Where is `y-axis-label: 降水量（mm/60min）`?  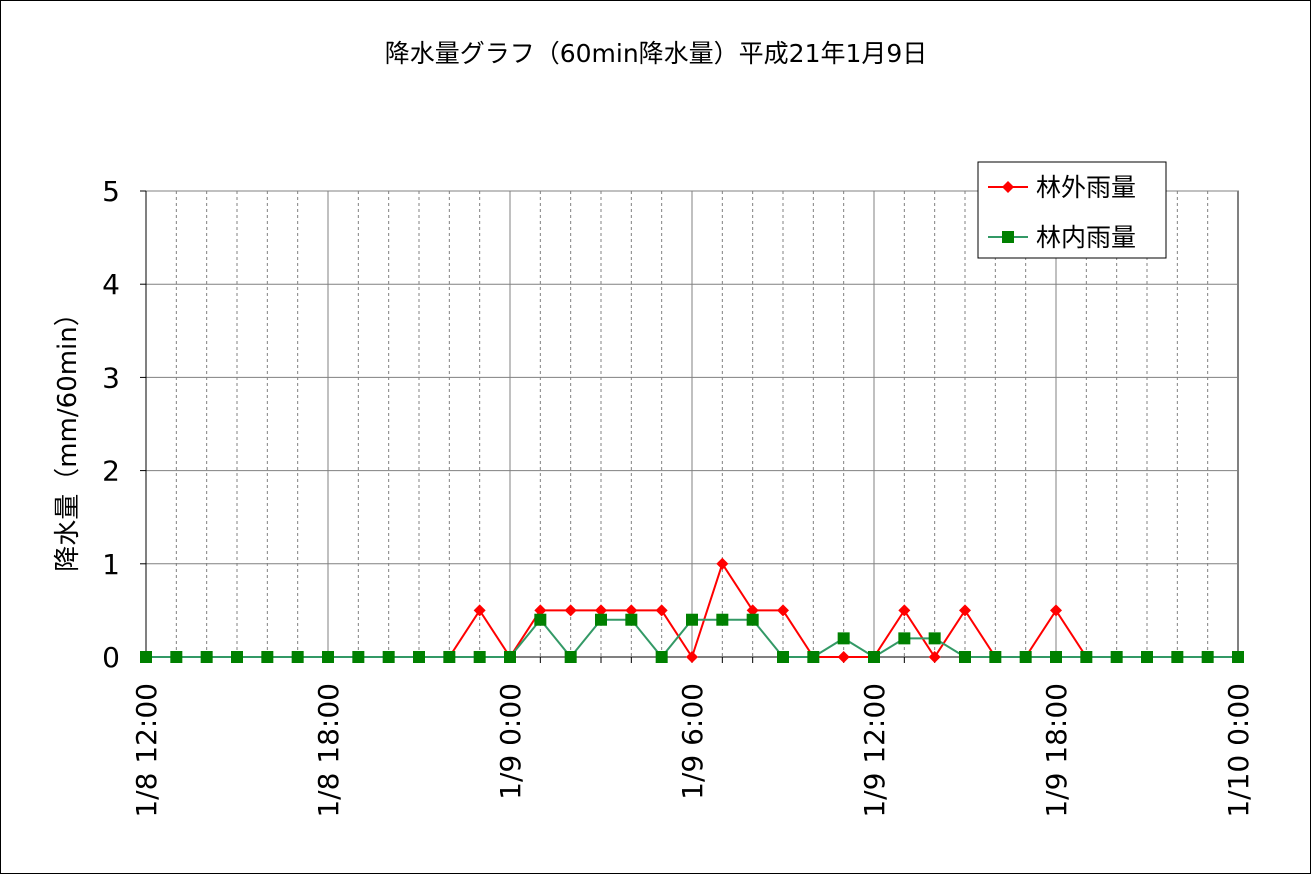
y-axis-label: 降水量（mm/60min） is located at coordinates (68, 436).